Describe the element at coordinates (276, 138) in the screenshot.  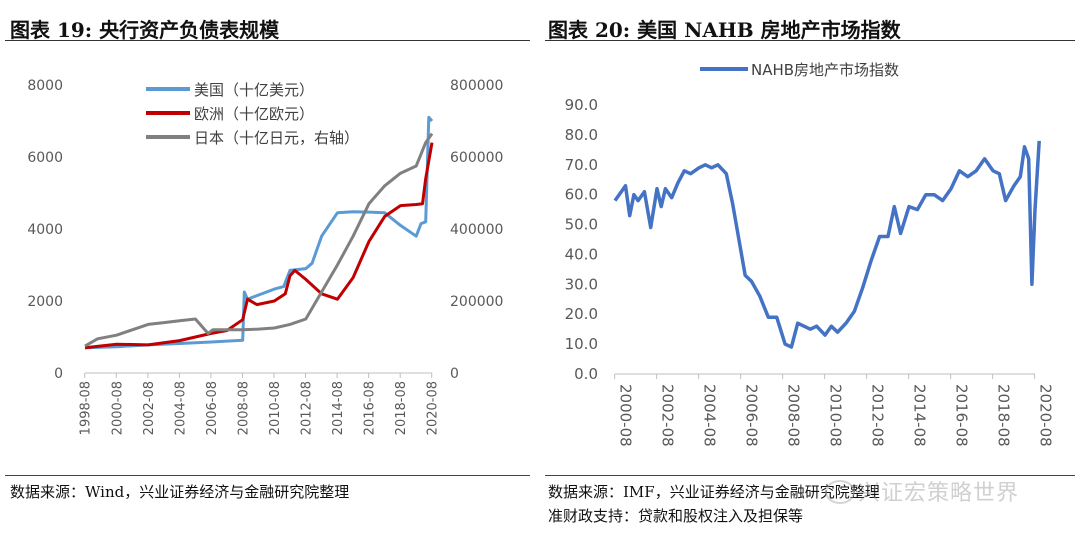
I see `legend-label-2: 日本（十亿日元，右轴）` at that location.